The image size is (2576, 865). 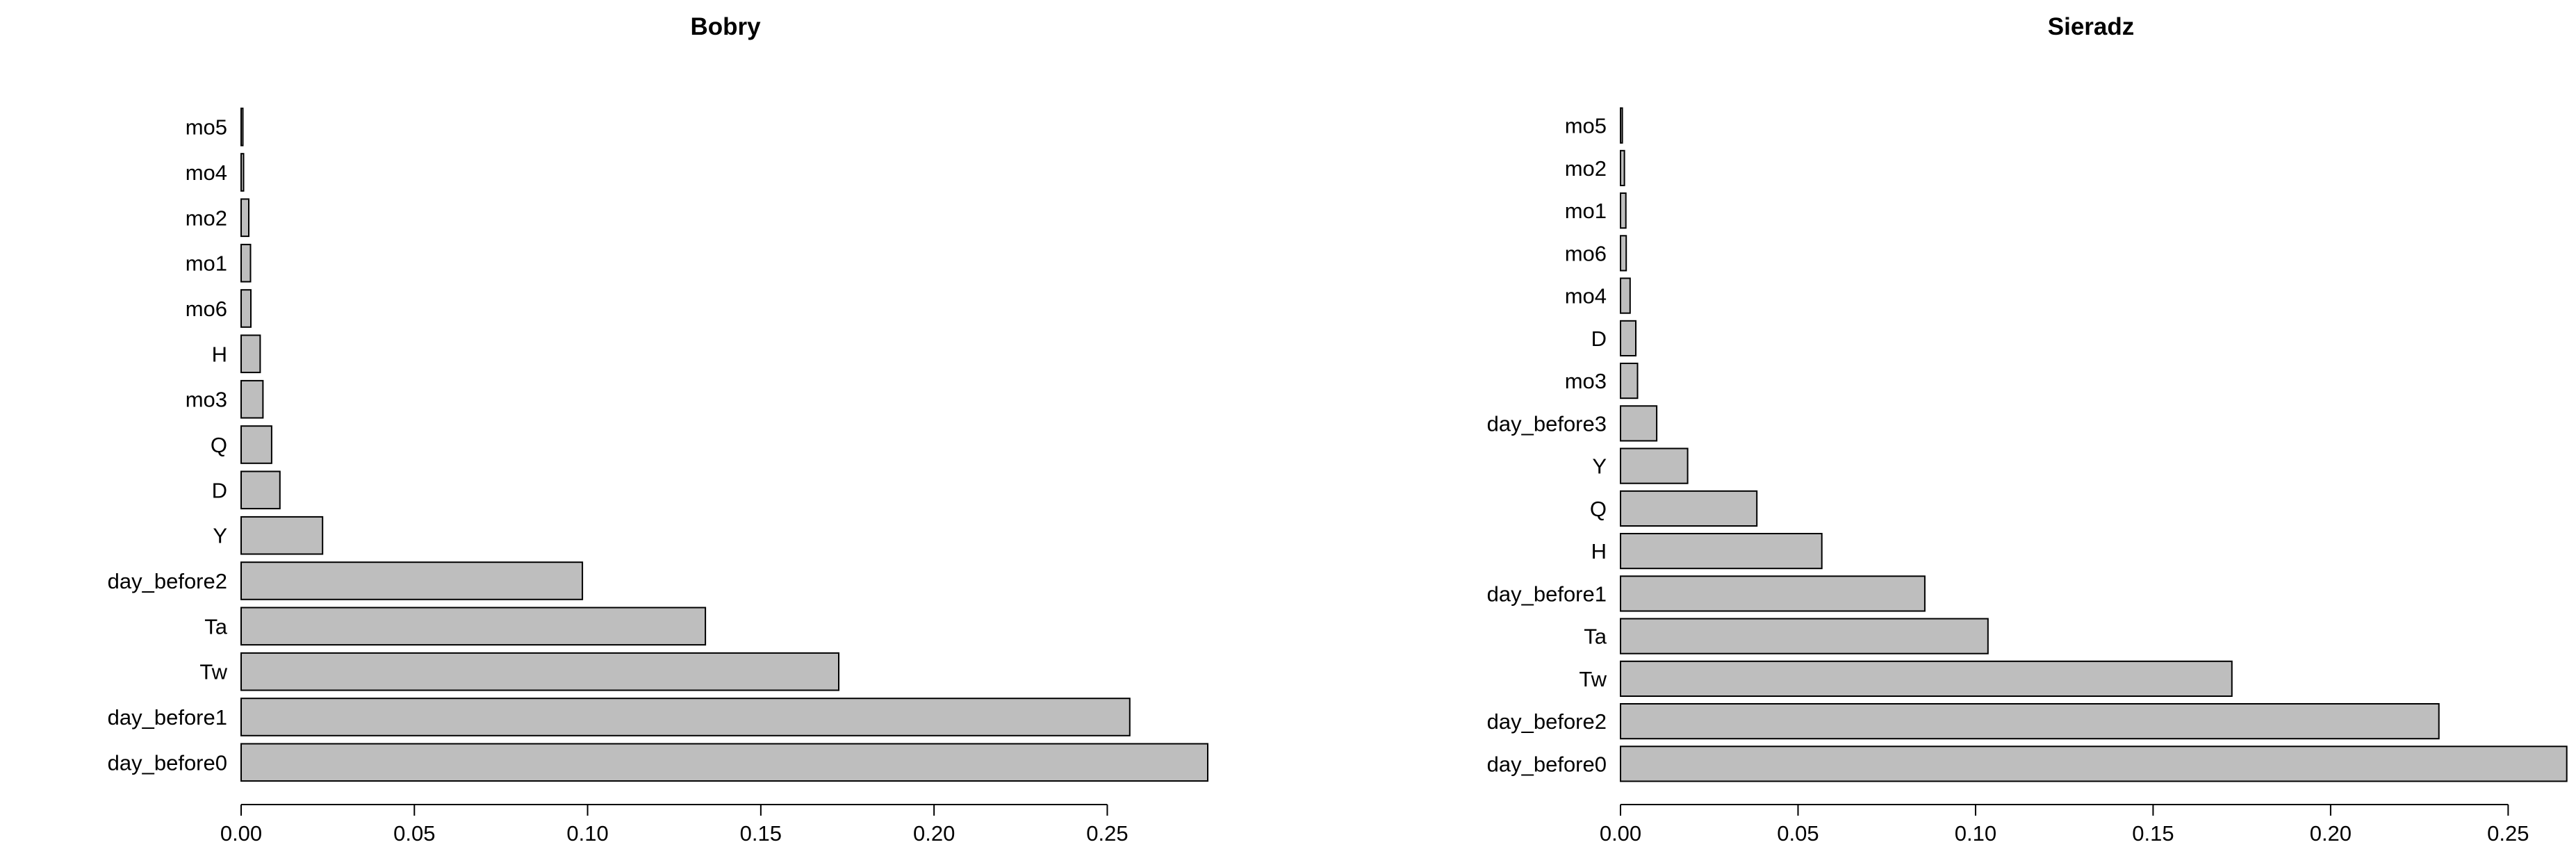 What do you see at coordinates (725, 26) in the screenshot?
I see `chart-title: Bobry` at bounding box center [725, 26].